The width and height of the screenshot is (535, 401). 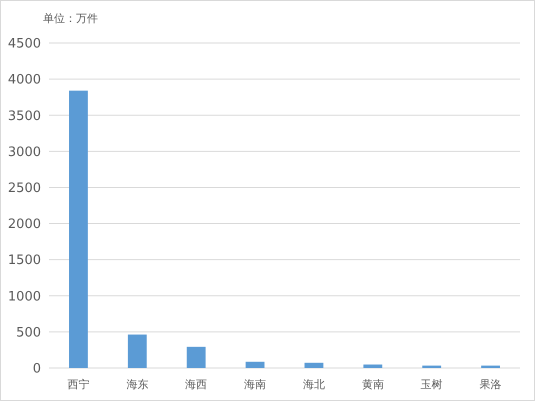 What do you see at coordinates (28, 332) in the screenshot?
I see `y-tick-label: 500` at bounding box center [28, 332].